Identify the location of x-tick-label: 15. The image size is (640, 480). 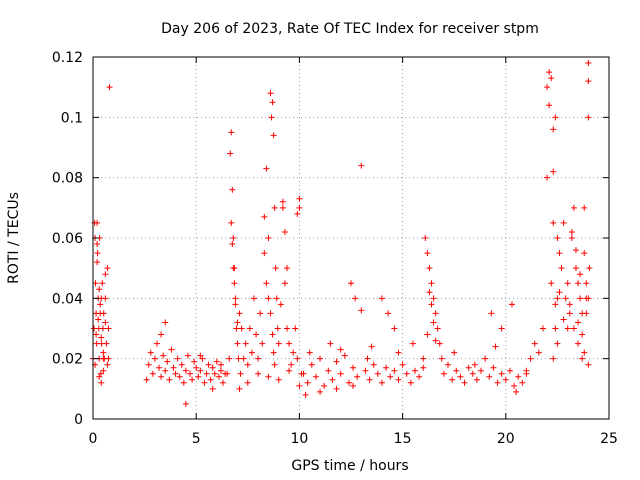
(403, 439).